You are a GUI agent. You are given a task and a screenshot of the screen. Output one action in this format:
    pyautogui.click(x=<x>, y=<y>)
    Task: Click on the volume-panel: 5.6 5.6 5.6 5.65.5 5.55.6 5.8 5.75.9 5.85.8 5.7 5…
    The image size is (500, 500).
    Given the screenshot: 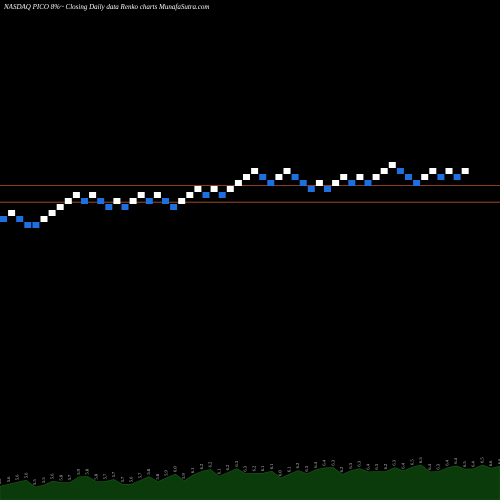 What is the action you would take?
    pyautogui.click(x=250, y=478)
    